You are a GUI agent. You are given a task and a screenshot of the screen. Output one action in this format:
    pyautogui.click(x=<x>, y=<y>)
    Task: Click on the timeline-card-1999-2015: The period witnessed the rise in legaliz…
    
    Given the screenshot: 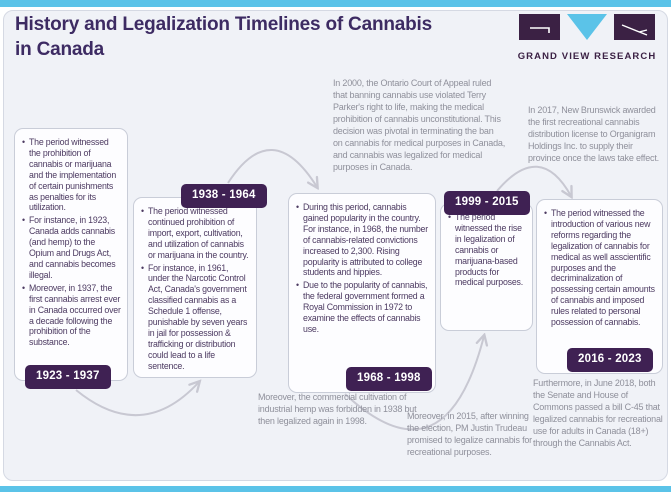 What is the action you would take?
    pyautogui.click(x=486, y=267)
    